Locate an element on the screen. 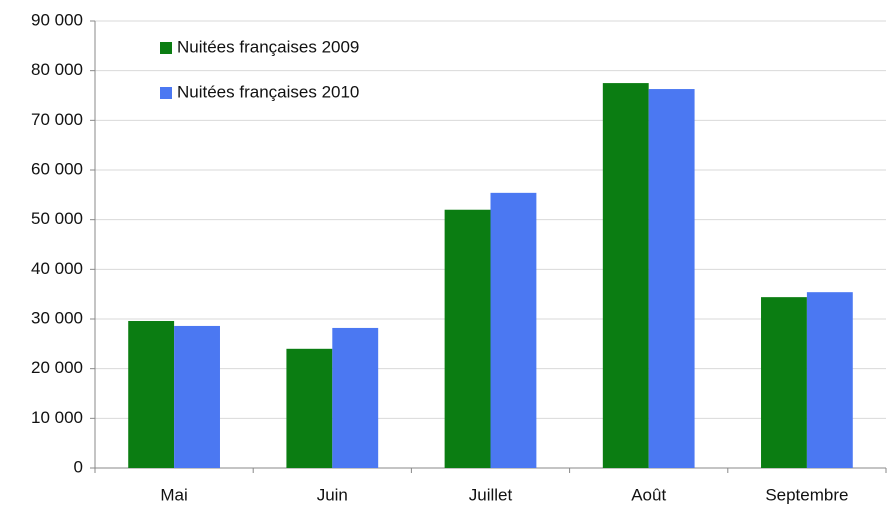 The image size is (888, 508). y-tick-label: 90 000 is located at coordinates (57, 19).